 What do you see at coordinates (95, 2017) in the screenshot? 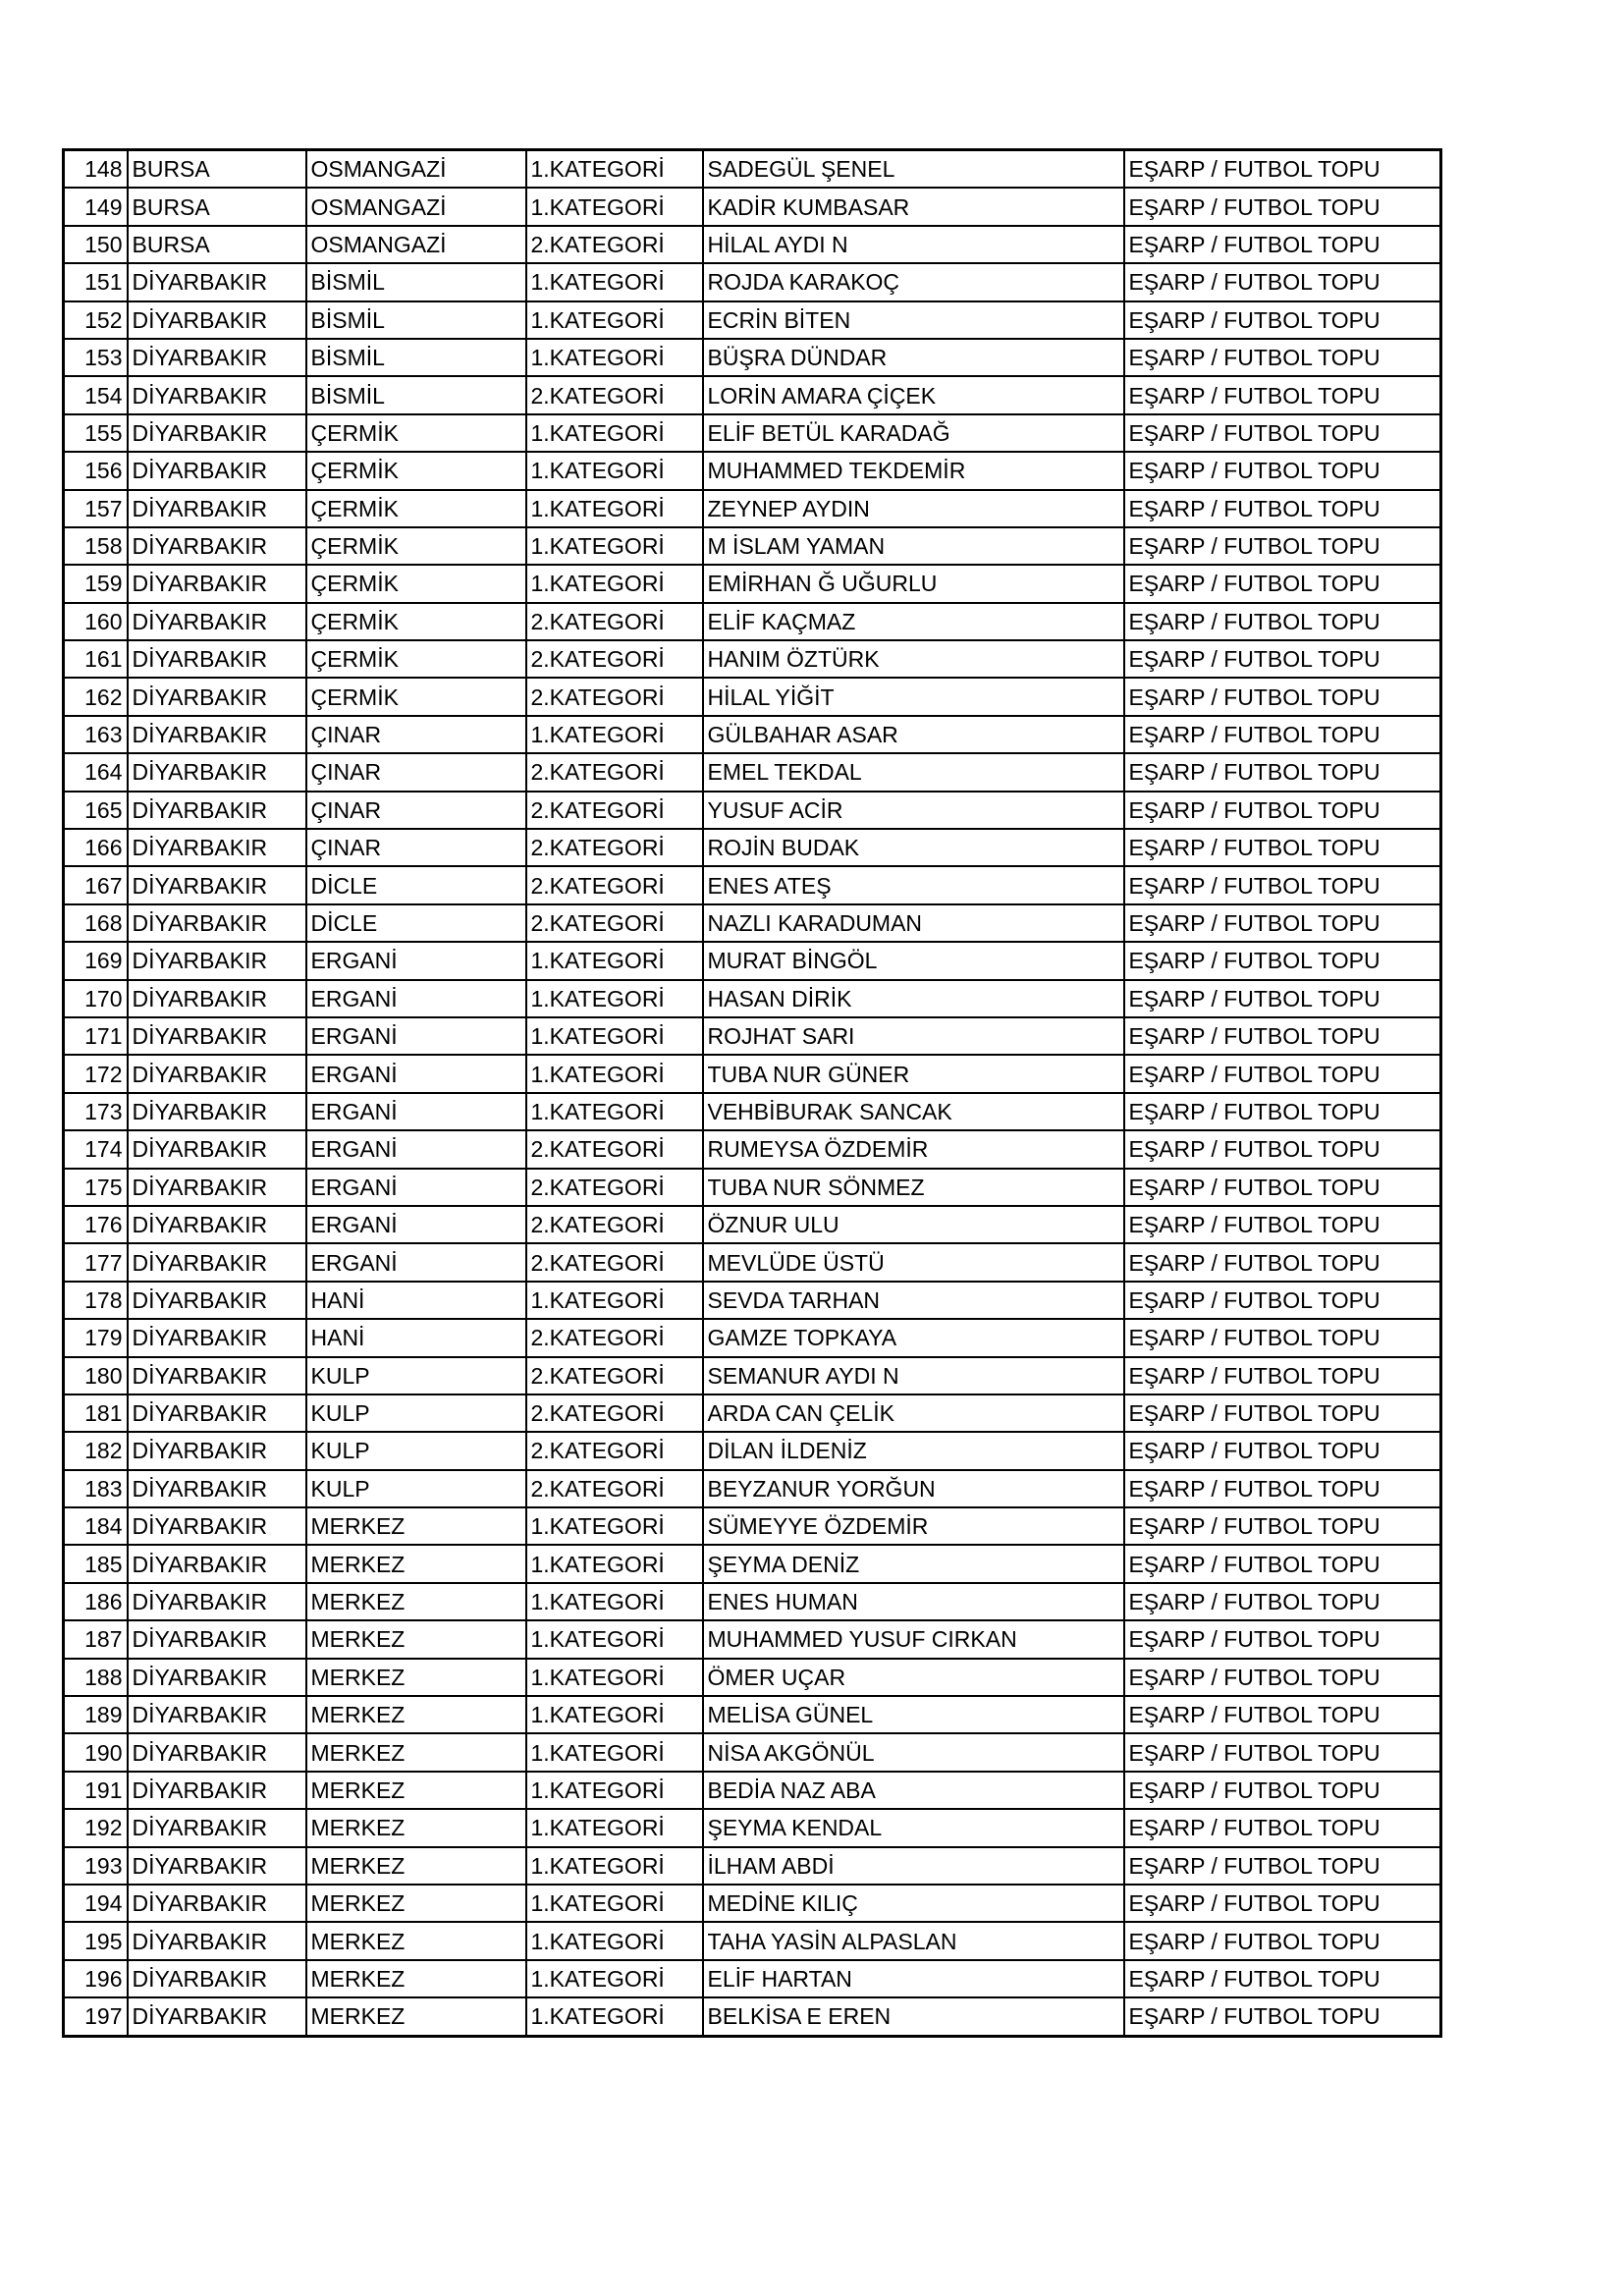
I see `row-number-cell: 197` at bounding box center [95, 2017].